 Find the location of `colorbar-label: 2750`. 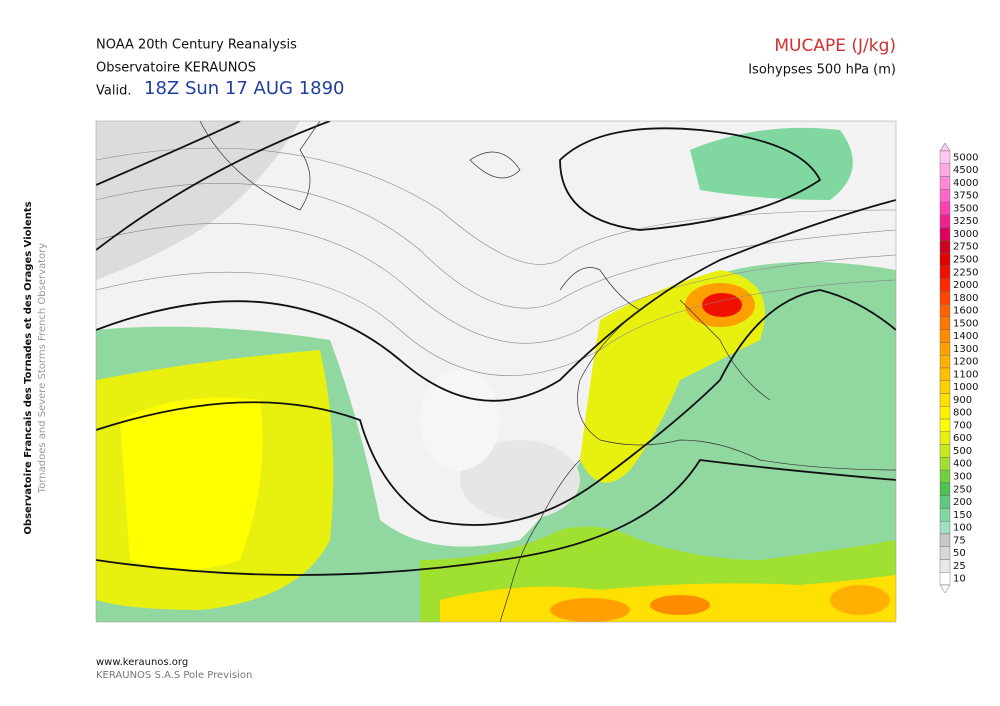

colorbar-label: 2750 is located at coordinates (965, 247).